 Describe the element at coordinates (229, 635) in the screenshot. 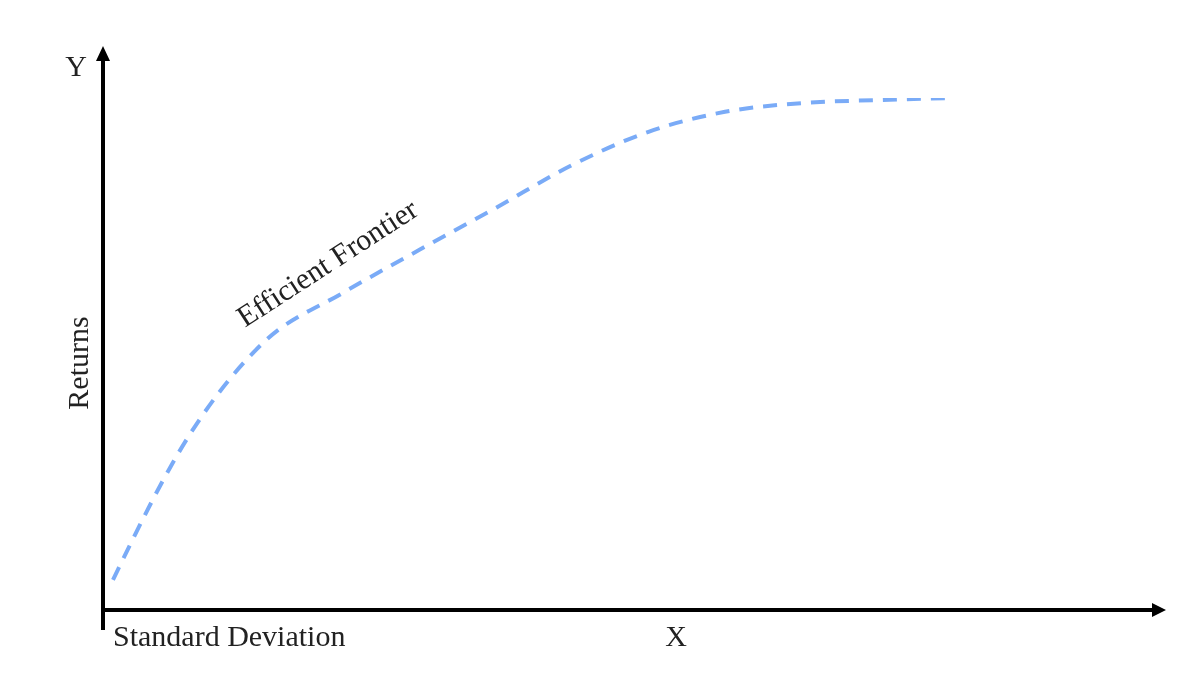

I see `x-axis-title: Standard Deviation` at that location.